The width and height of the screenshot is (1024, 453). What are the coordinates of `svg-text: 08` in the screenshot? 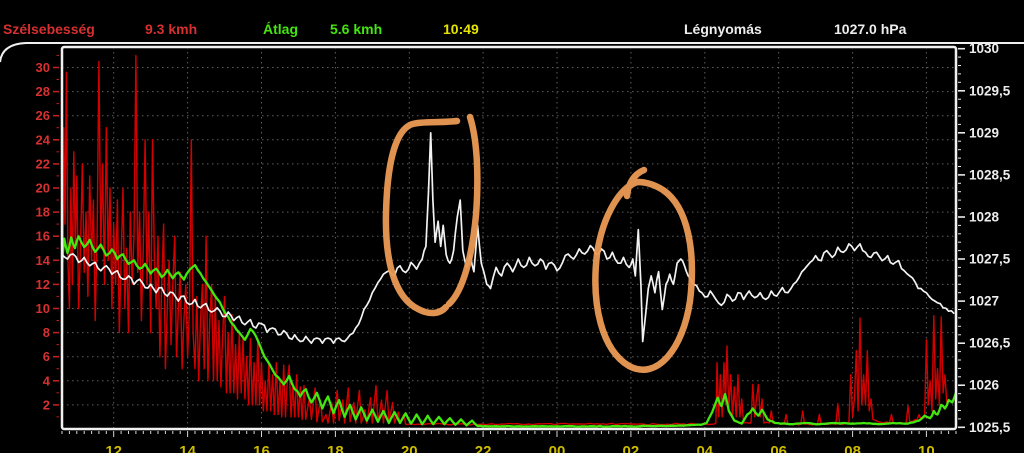 It's located at (852, 448).